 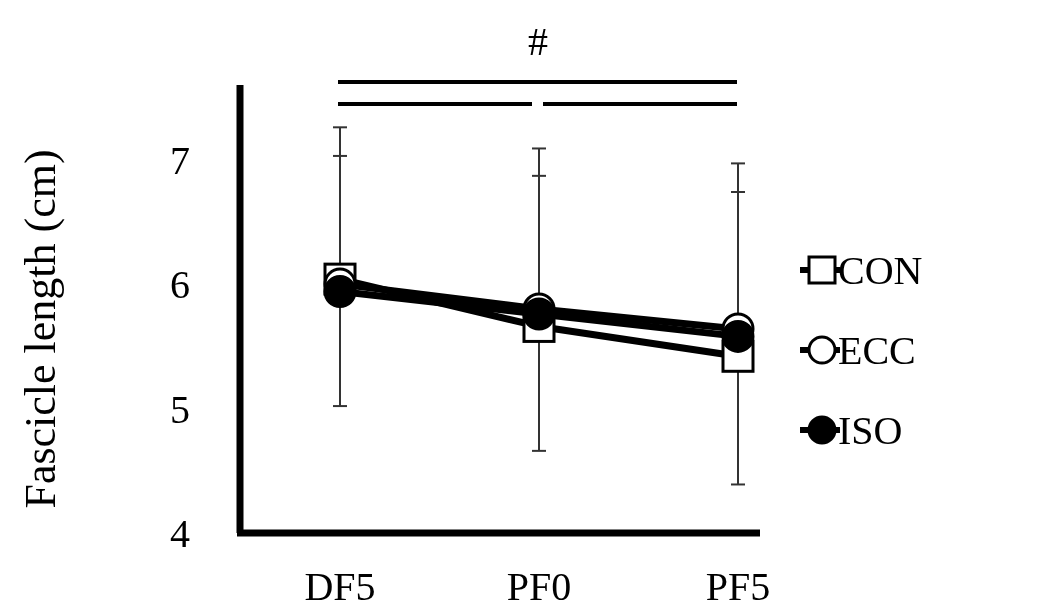 What do you see at coordinates (880, 270) in the screenshot?
I see `legend-label: CON` at bounding box center [880, 270].